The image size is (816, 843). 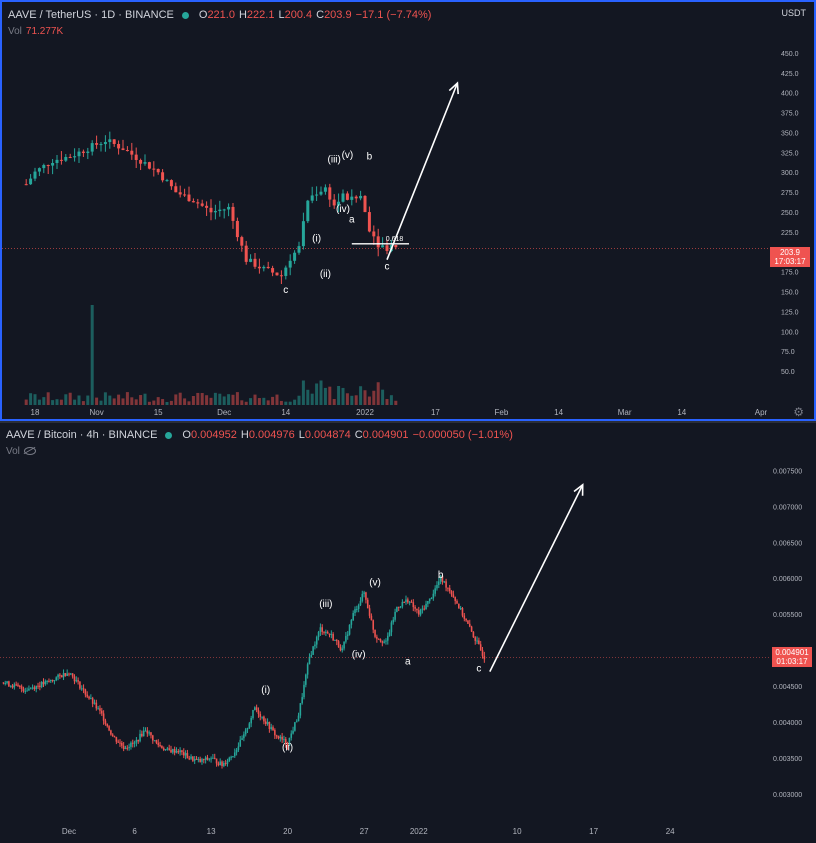 I want to click on wave-label: a, so click(x=408, y=661).